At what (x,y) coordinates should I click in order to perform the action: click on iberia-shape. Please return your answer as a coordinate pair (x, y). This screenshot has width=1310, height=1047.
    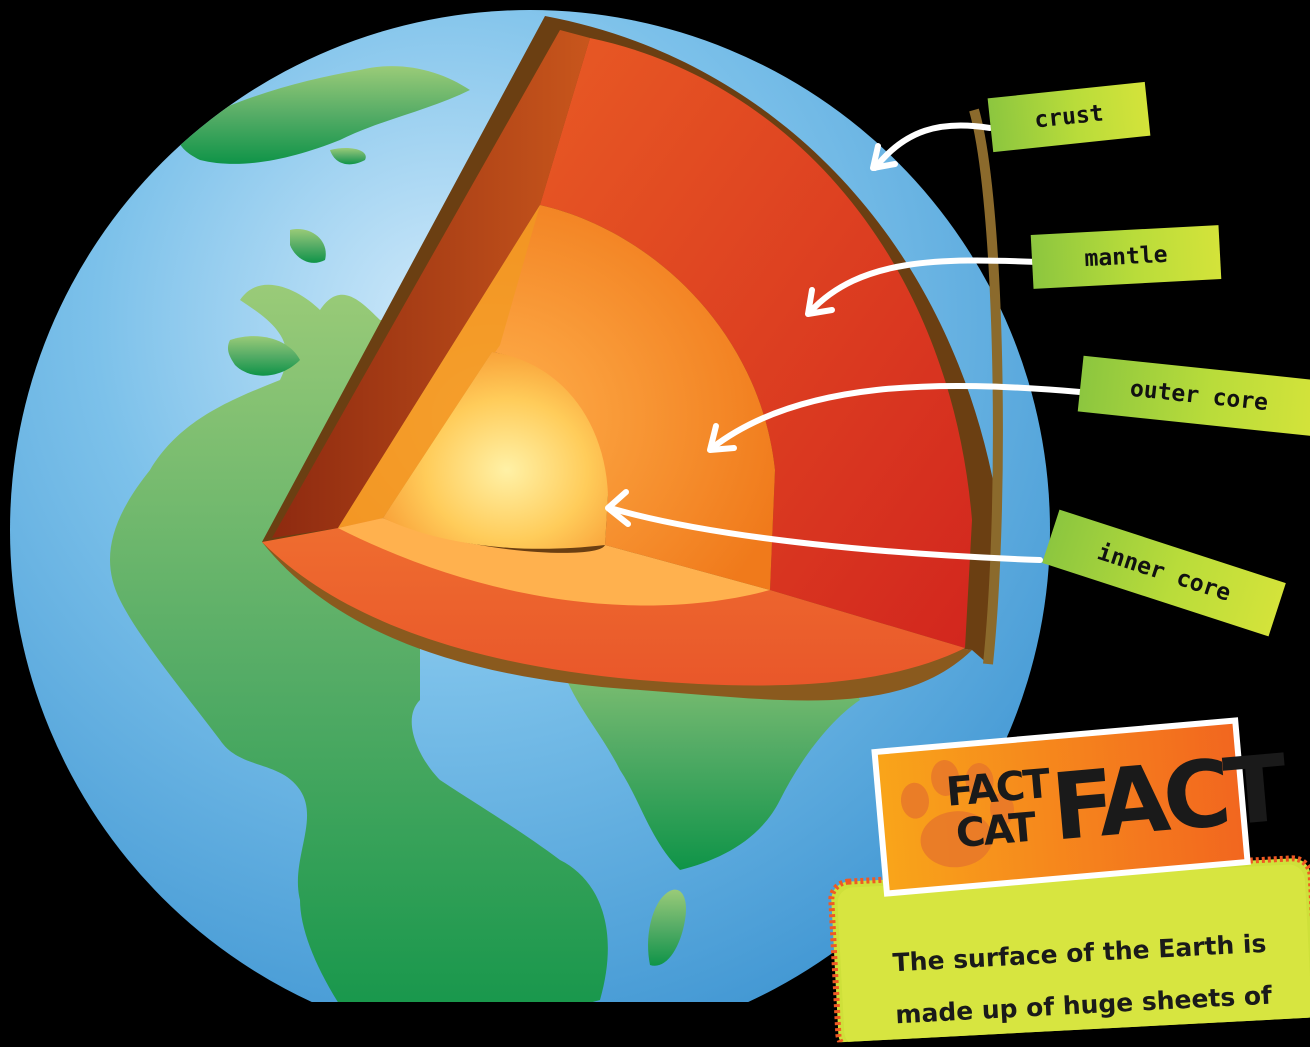
    Looking at the image, I should click on (263, 356).